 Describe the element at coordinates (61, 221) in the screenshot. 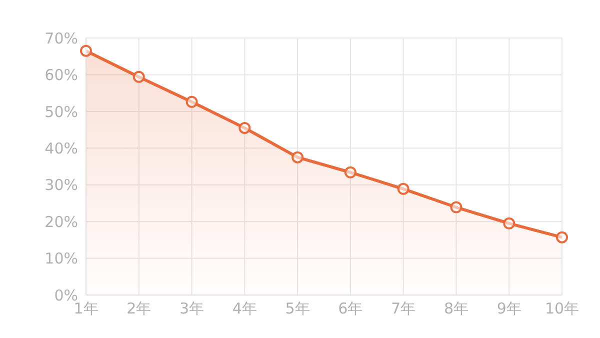

I see `y-tick-label: 20%` at that location.